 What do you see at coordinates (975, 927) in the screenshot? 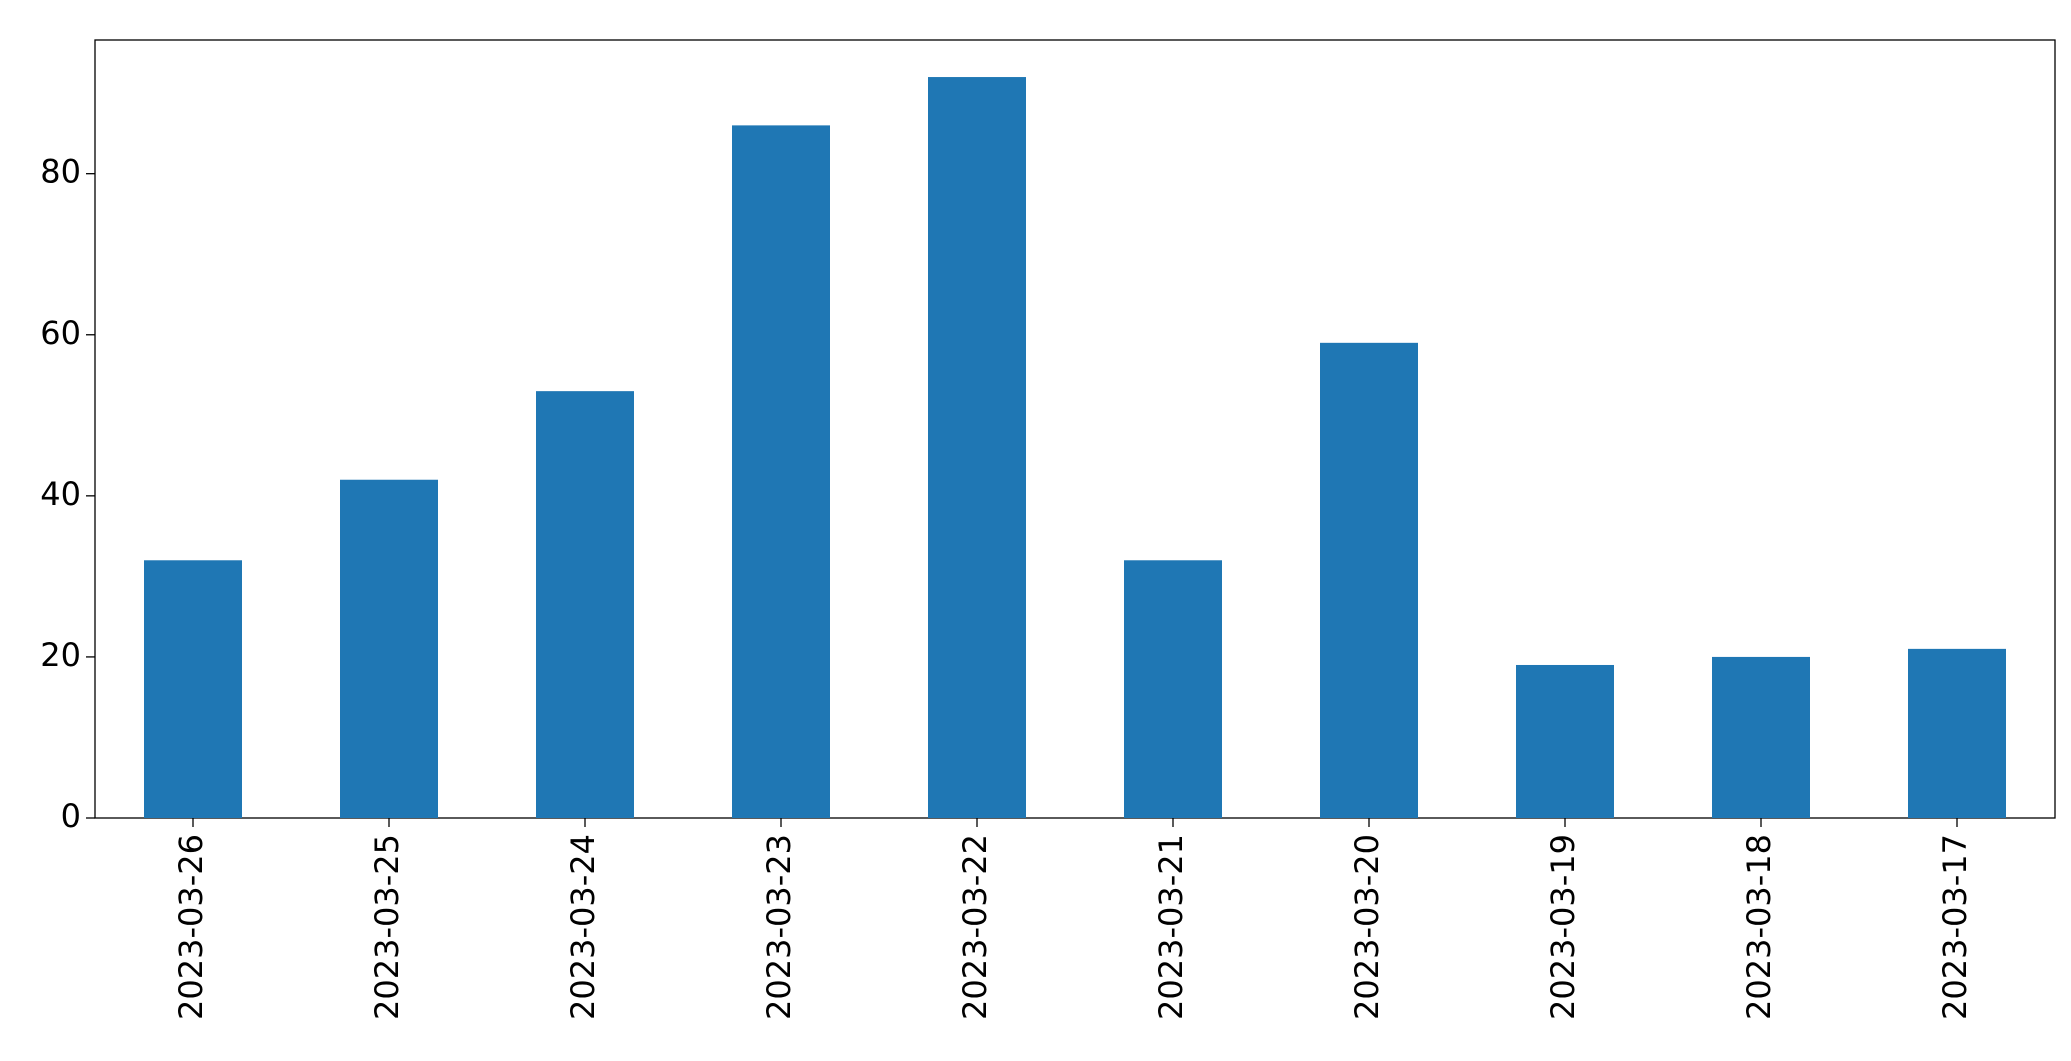
I see `x-tick-label: 2023-03-22` at bounding box center [975, 927].